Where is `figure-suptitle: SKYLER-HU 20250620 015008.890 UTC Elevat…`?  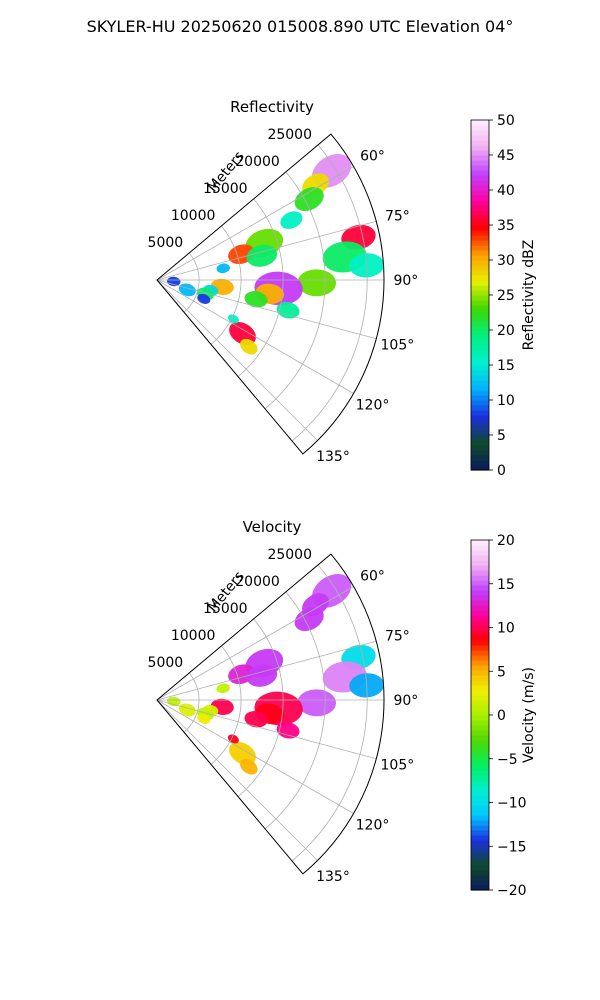 figure-suptitle: SKYLER-HU 20250620 015008.890 UTC Elevat… is located at coordinates (300, 26).